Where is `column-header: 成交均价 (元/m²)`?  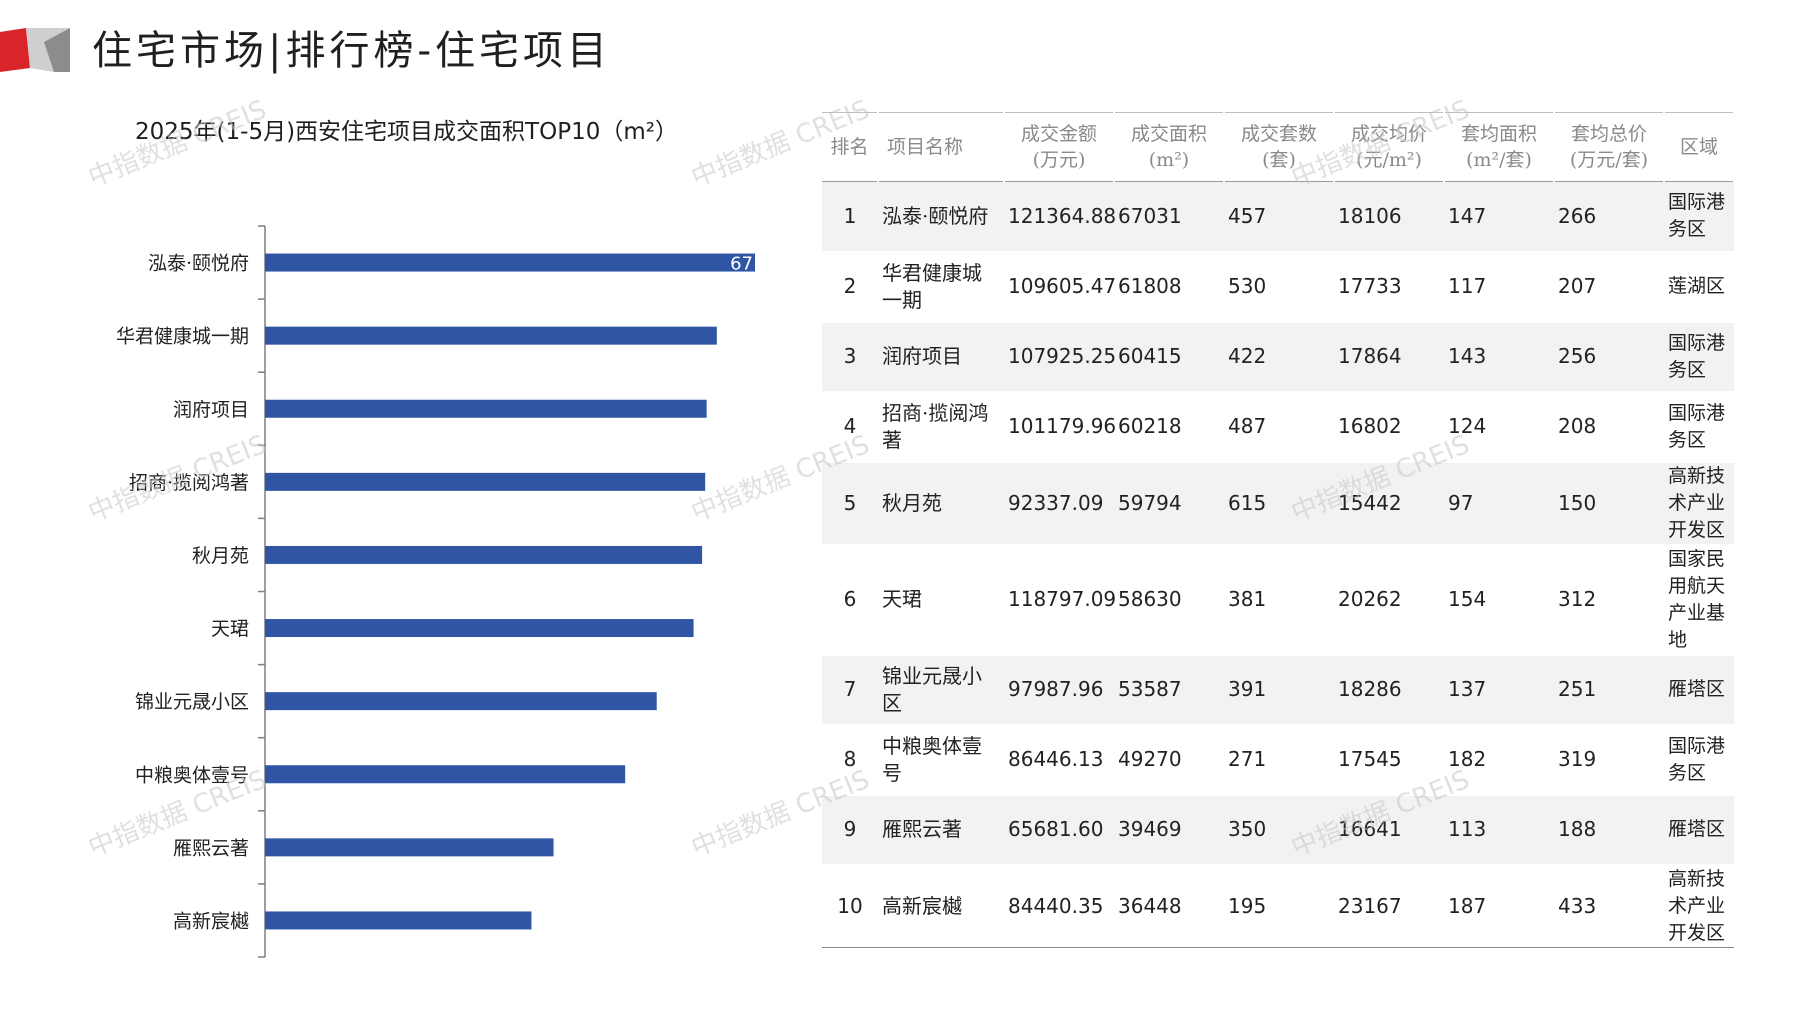
column-header: 成交均价 (元/m²) is located at coordinates (1389, 147).